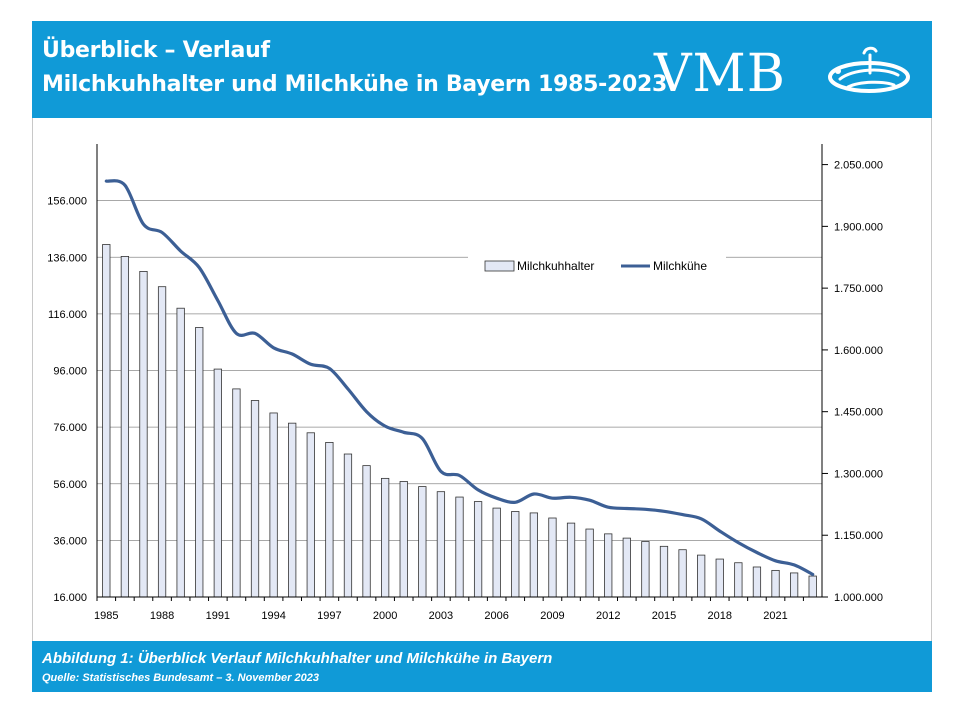  I want to click on y-left-tick-label: 116.000, so click(67, 315).